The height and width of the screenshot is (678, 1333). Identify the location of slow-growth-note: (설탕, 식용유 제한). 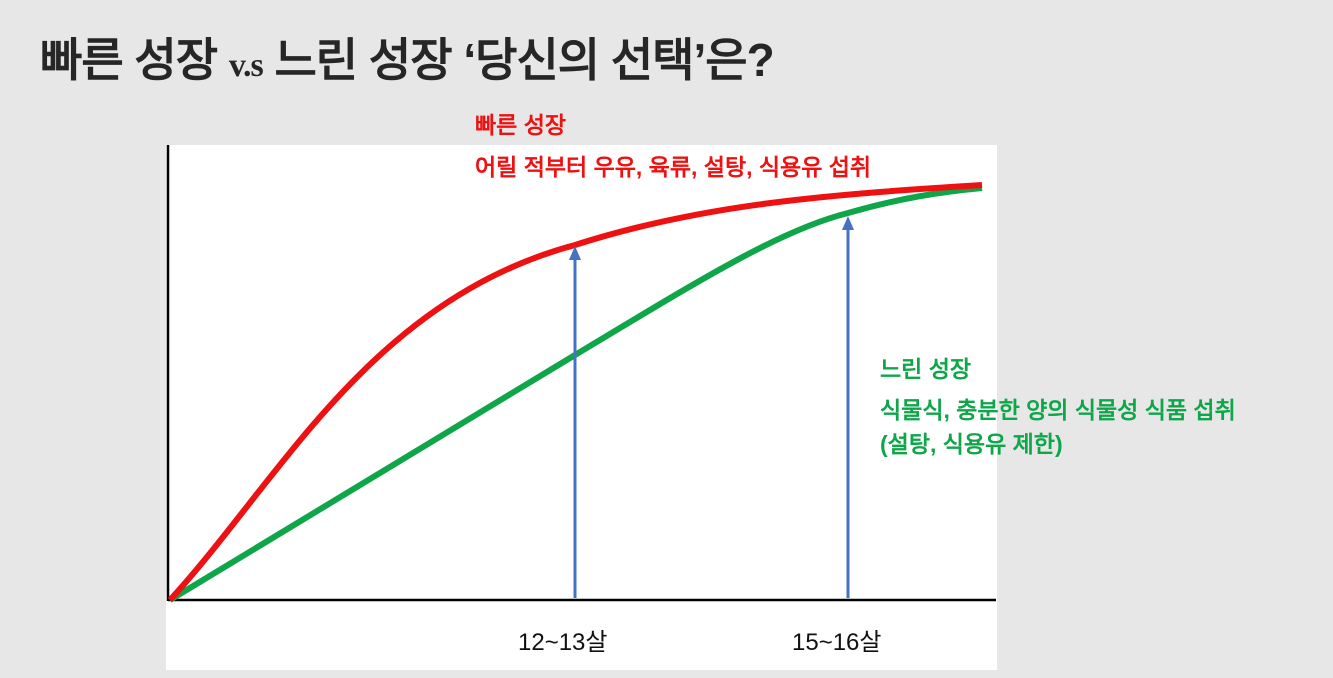
(971, 444).